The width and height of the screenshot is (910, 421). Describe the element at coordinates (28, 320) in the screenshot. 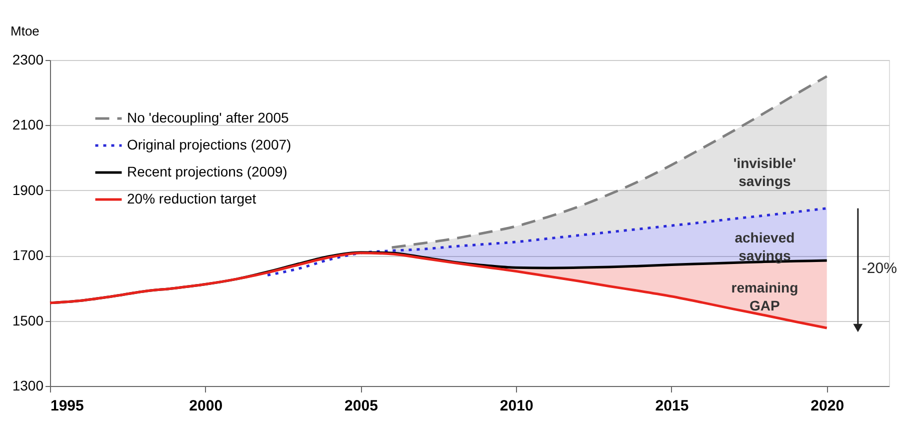

I see `y-tick-label: 1500` at that location.